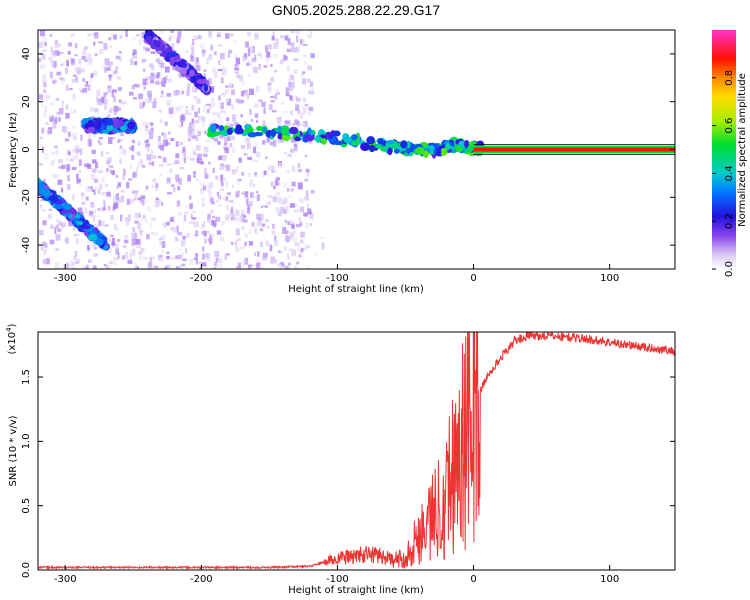 This screenshot has height=600, width=750. Describe the element at coordinates (26, 54) in the screenshot. I see `y-tick-label: 40` at that location.